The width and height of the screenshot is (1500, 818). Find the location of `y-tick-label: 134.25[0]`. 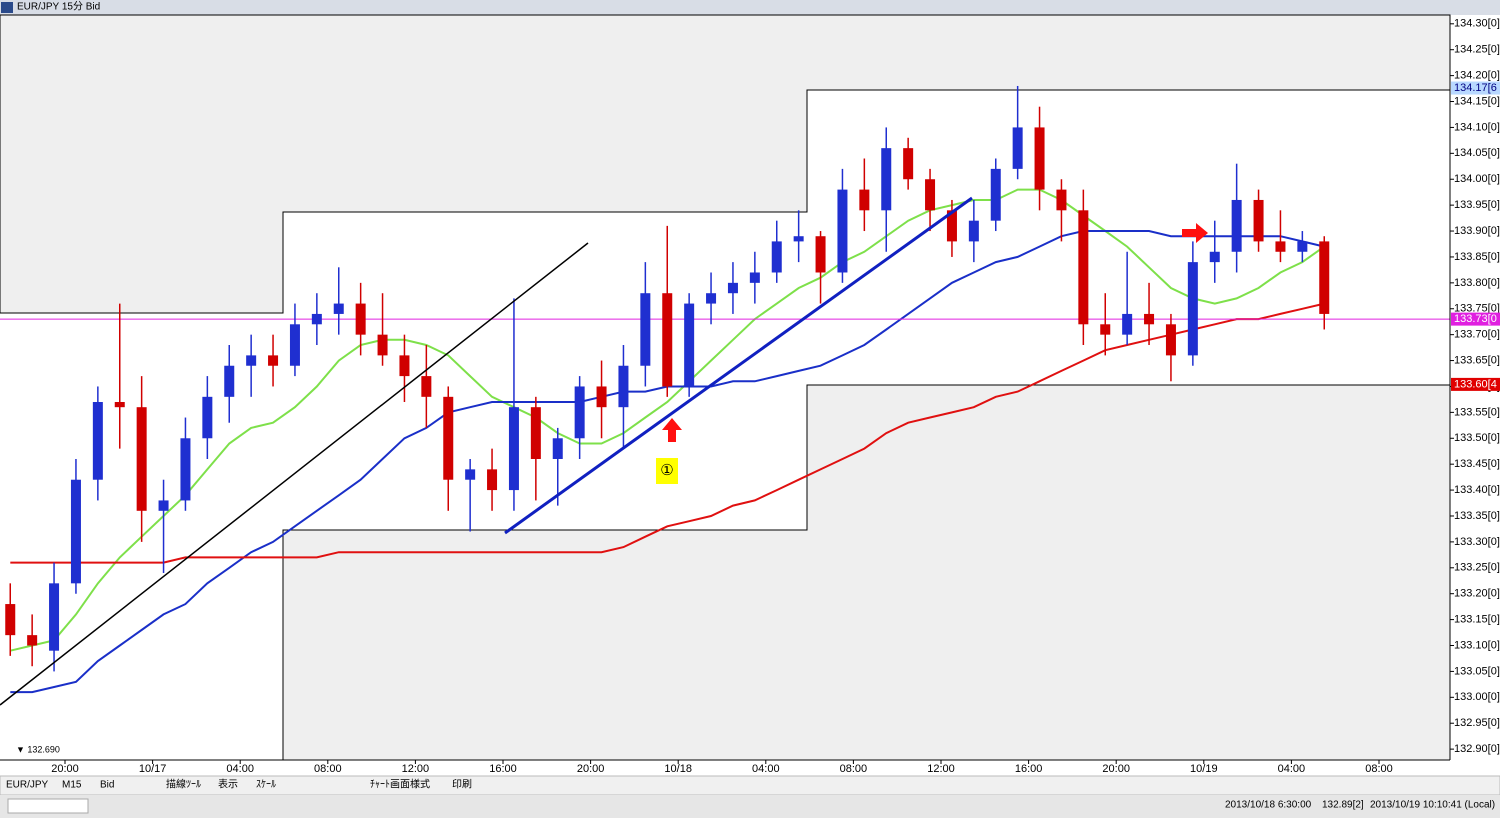

y-tick-label: 134.25[0] is located at coordinates (1477, 50).